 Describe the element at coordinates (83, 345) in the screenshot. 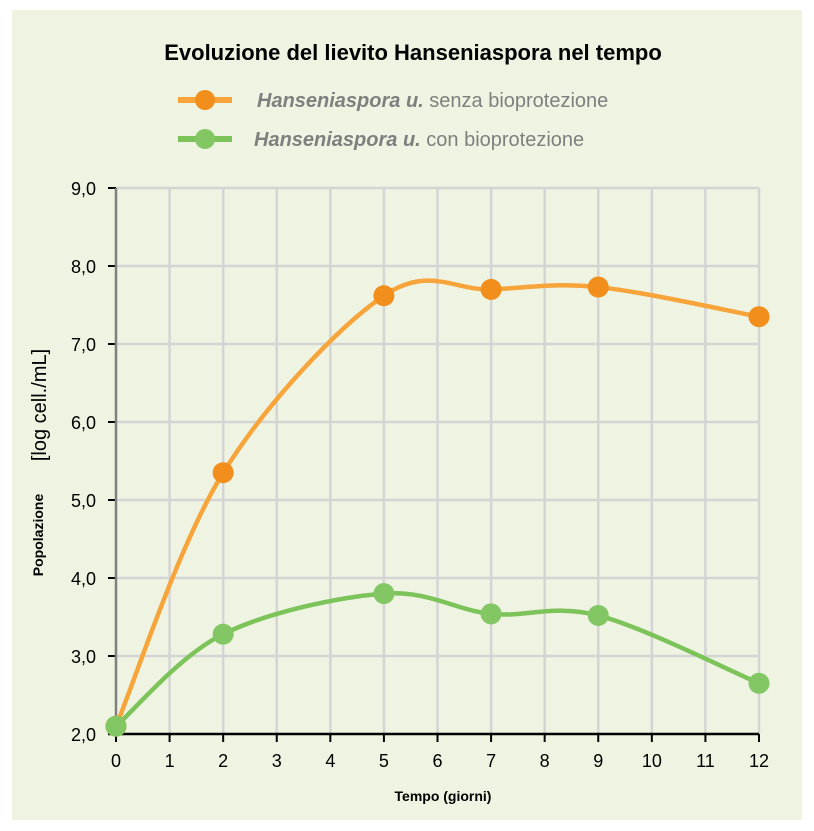

I see `y-tick-label: 7,0` at that location.